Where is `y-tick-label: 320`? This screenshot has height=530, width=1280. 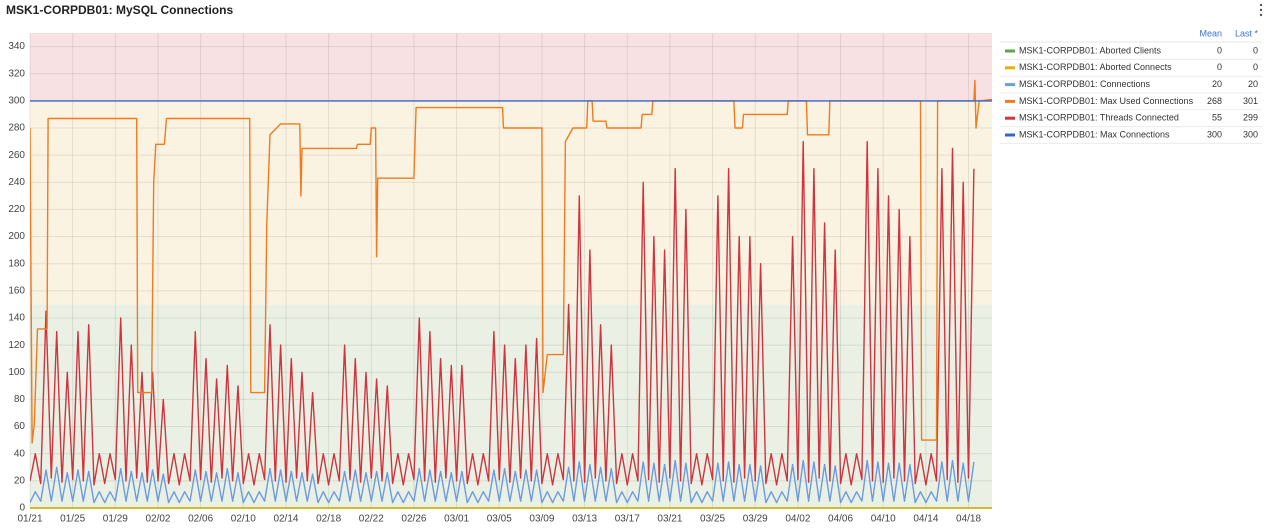
y-tick-label: 320 is located at coordinates (16, 73).